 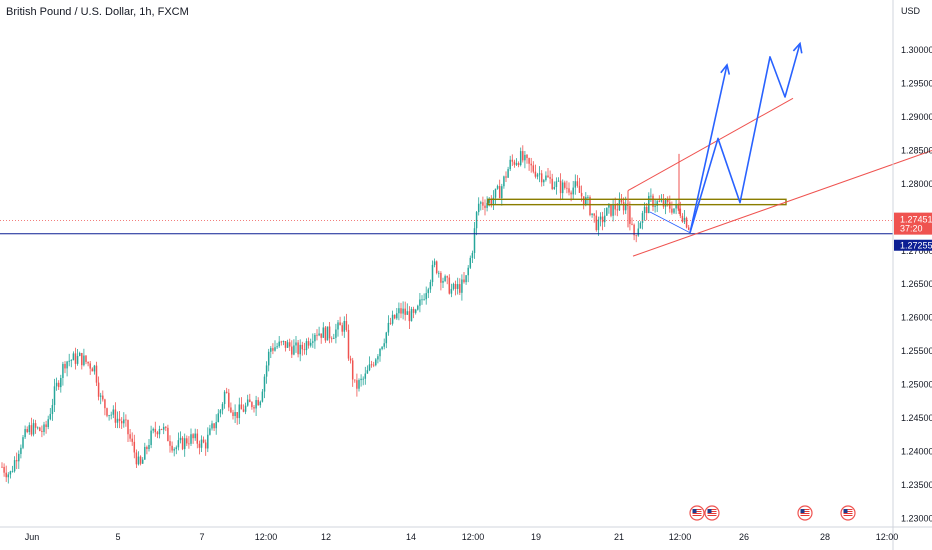 I want to click on time-tick-label: 28, so click(x=825, y=537).